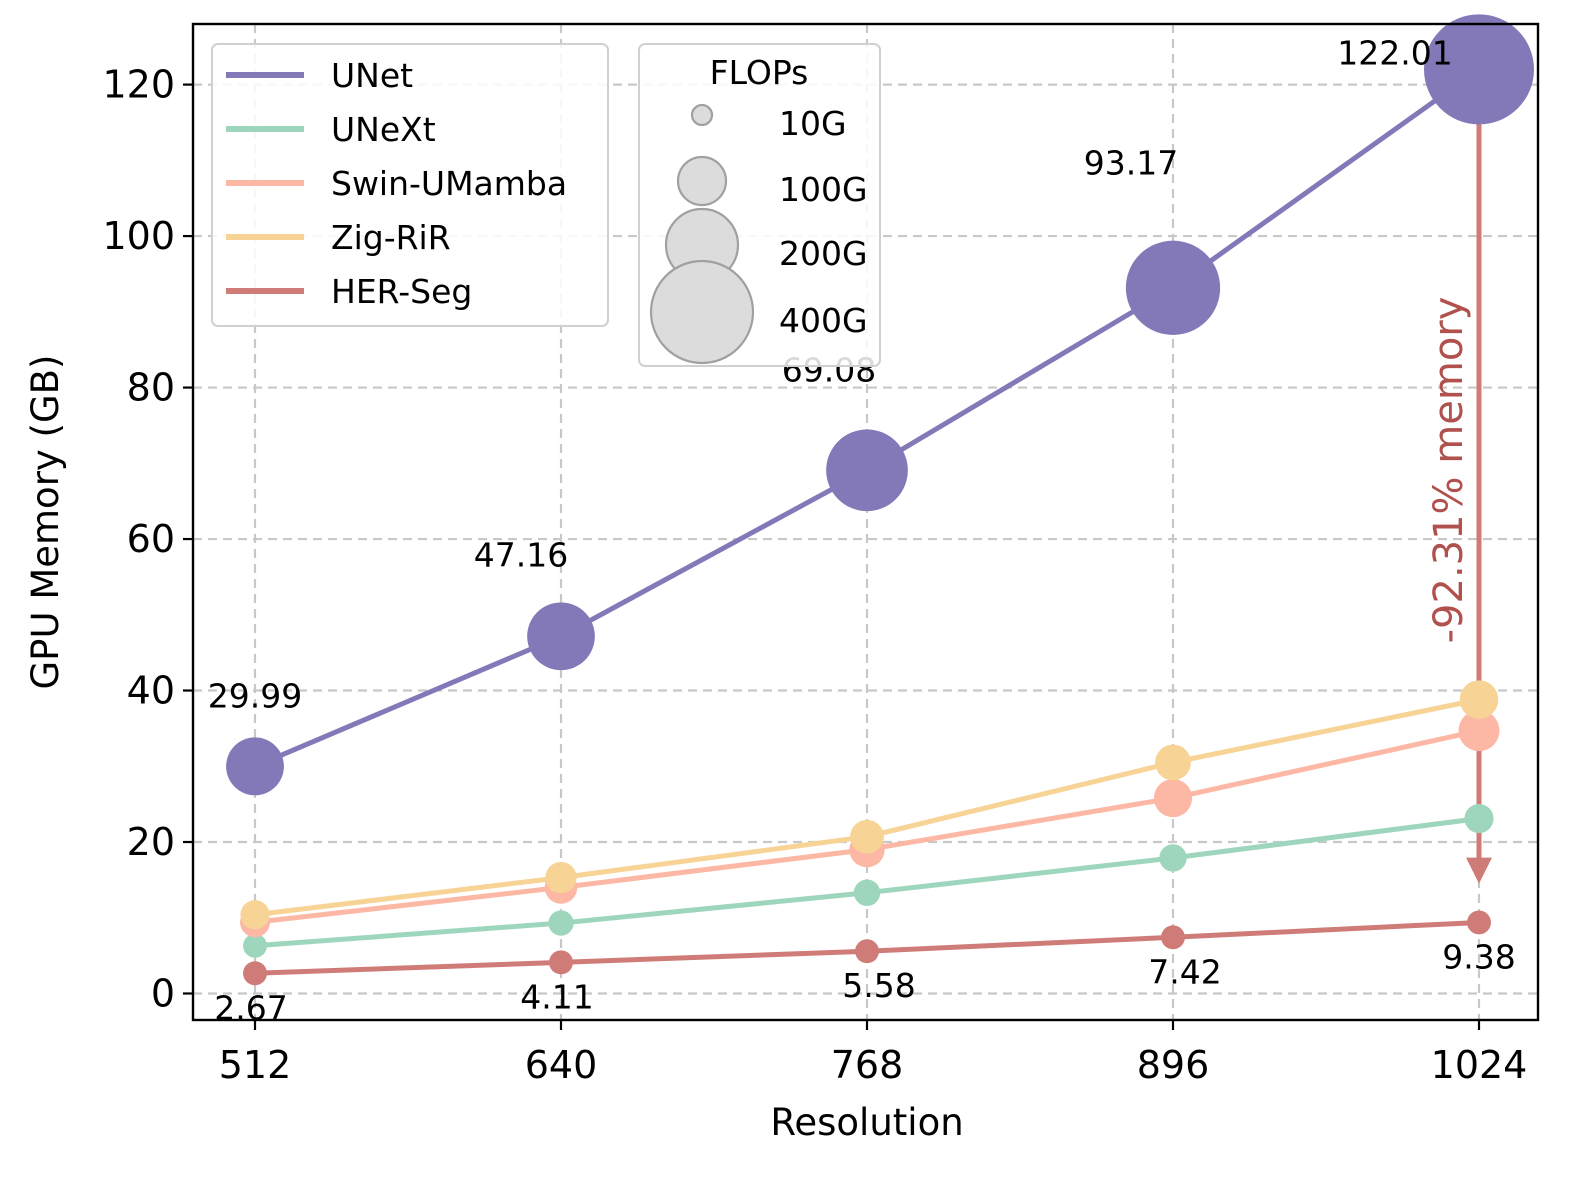 Image resolution: width=1576 pixels, height=1179 pixels. What do you see at coordinates (163, 993) in the screenshot?
I see `y-tick-label: 0` at bounding box center [163, 993].